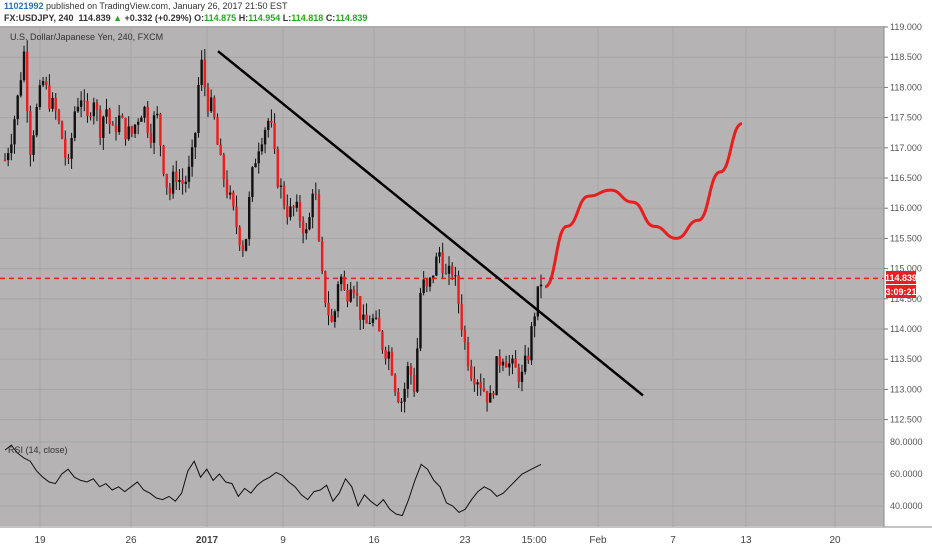 This screenshot has height=550, width=932. Describe the element at coordinates (94, 18) in the screenshot. I see `last-price: 114.839` at that location.